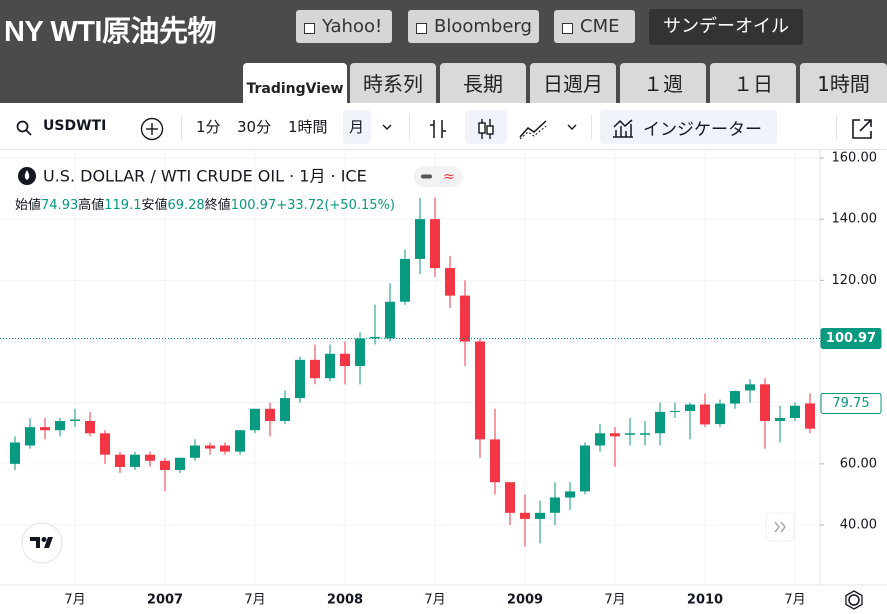 Image resolution: width=887 pixels, height=614 pixels. Describe the element at coordinates (154, 205) in the screenshot. I see `ohlc-label: 安値` at that location.